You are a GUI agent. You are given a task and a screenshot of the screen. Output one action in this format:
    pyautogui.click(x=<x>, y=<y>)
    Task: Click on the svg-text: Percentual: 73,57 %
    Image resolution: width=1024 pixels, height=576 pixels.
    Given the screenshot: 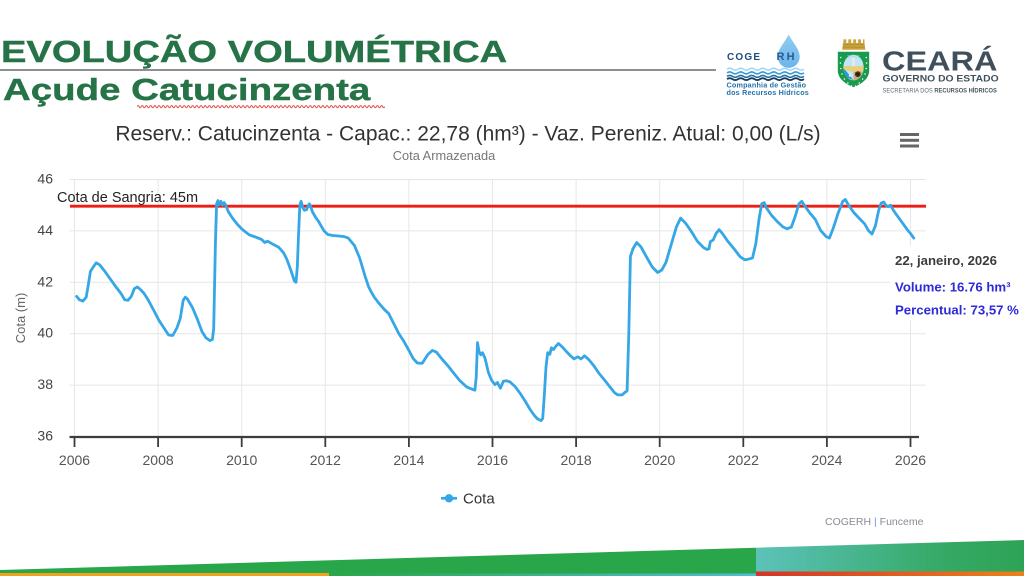 What is the action you would take?
    pyautogui.click(x=957, y=309)
    